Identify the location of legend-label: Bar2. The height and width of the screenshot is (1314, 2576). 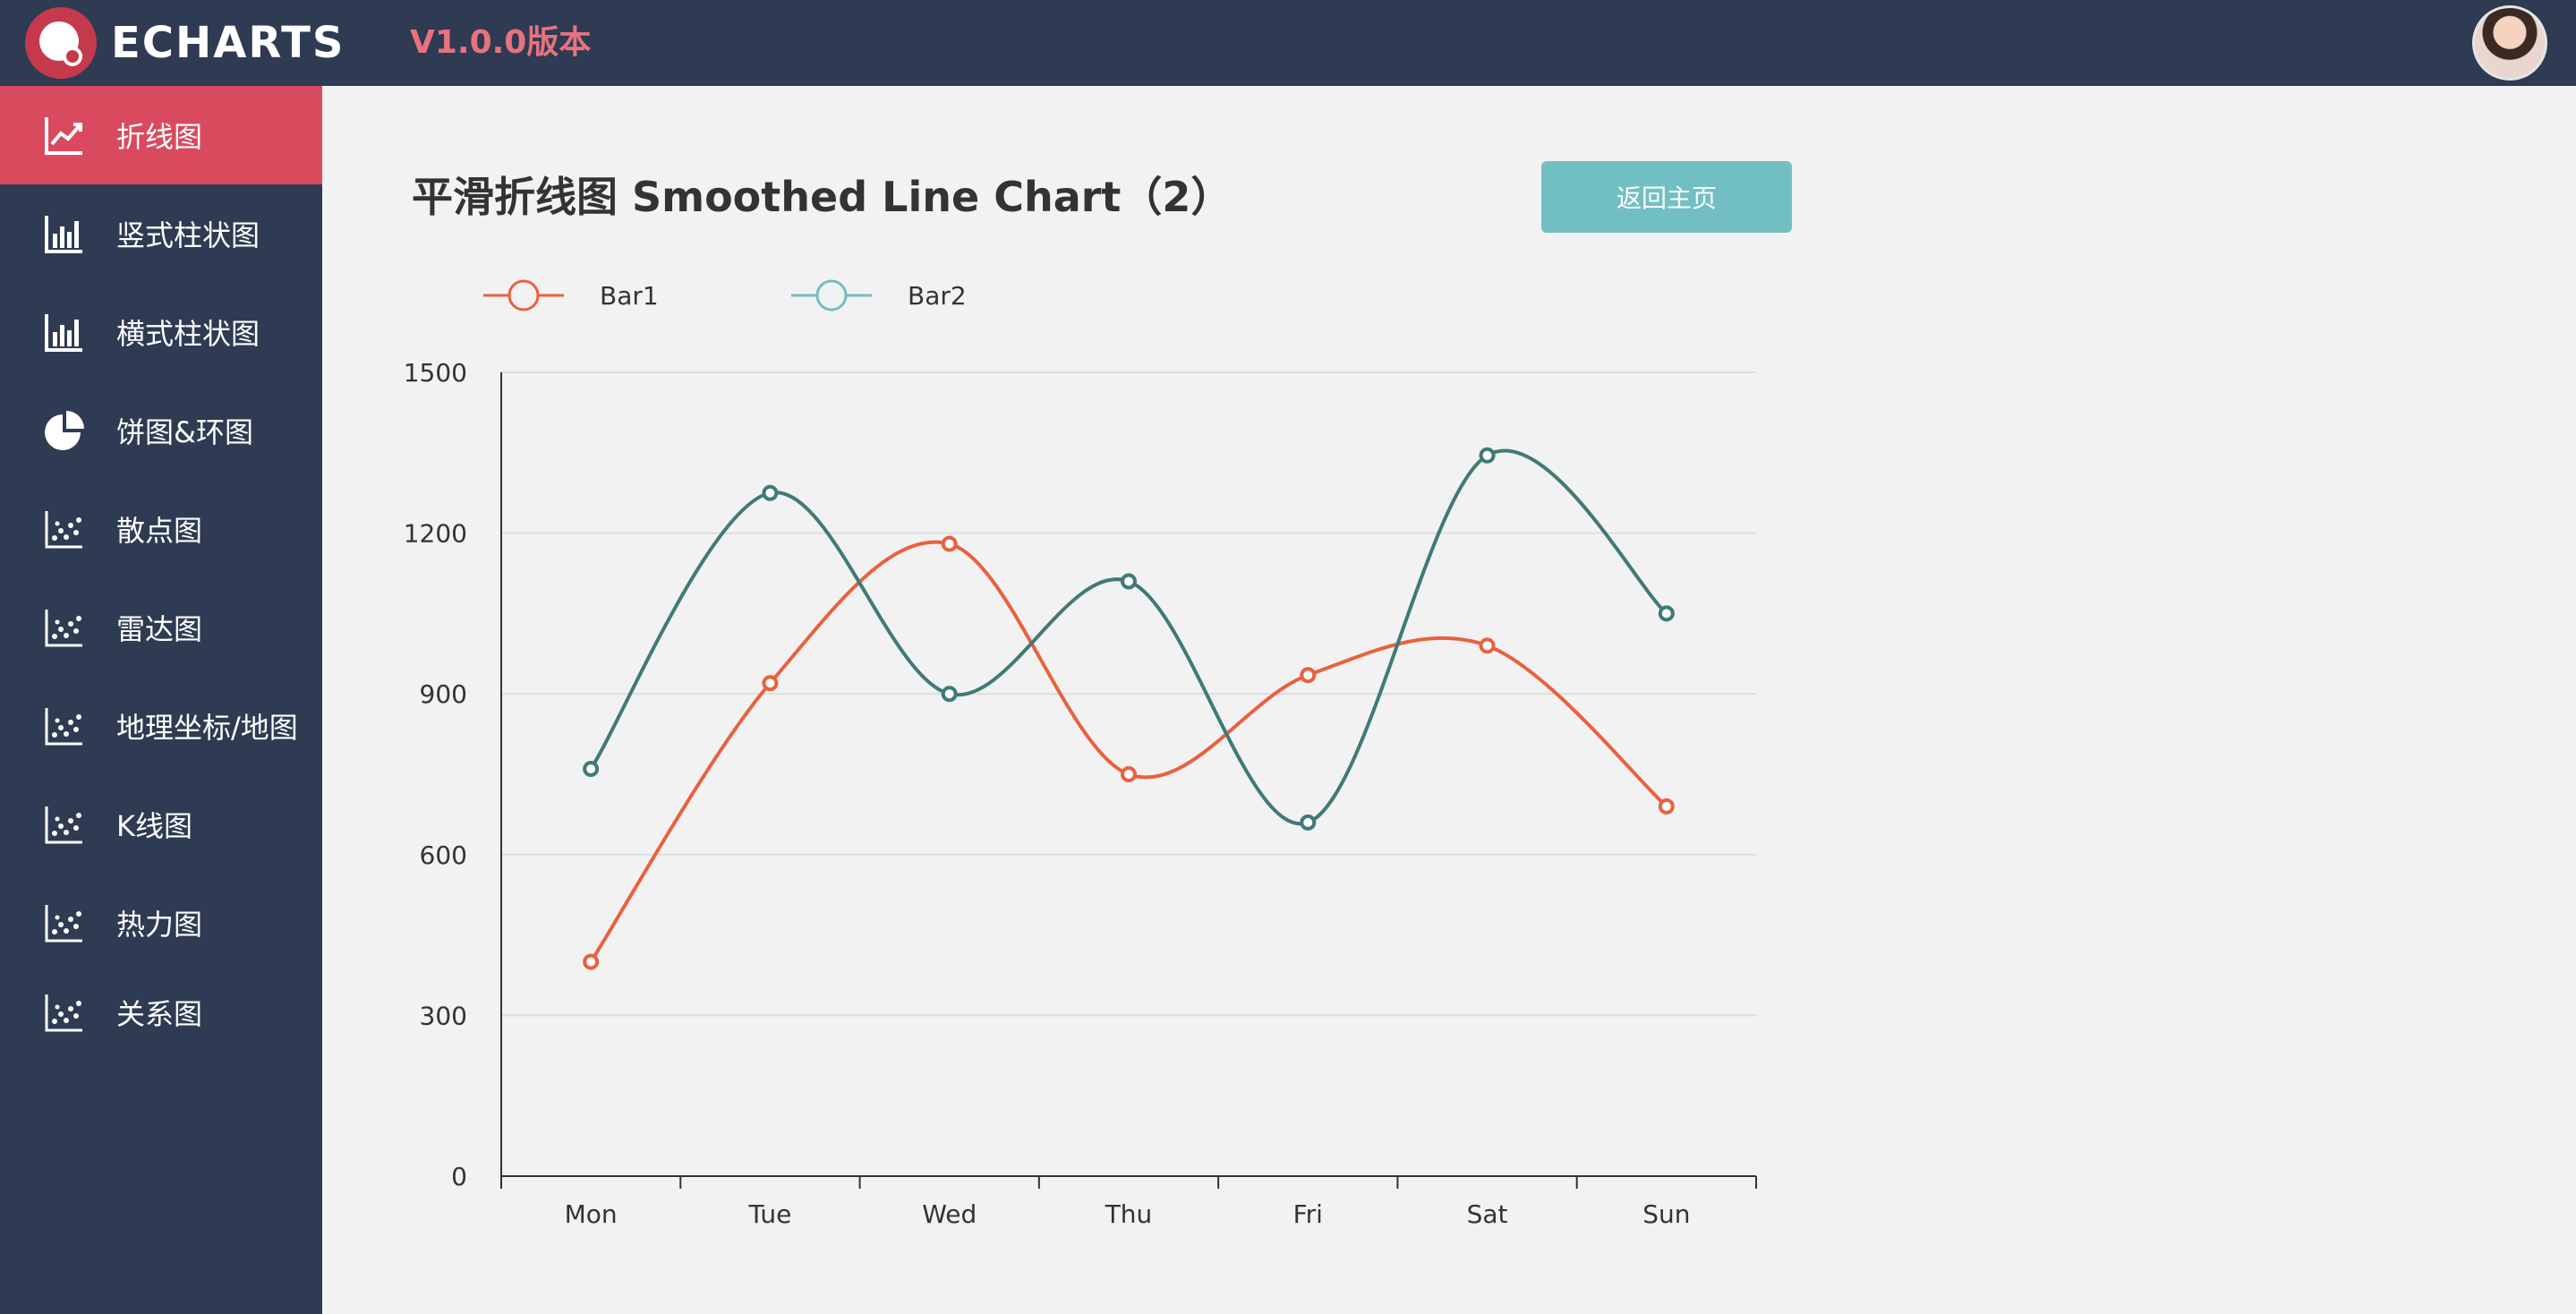
(937, 296).